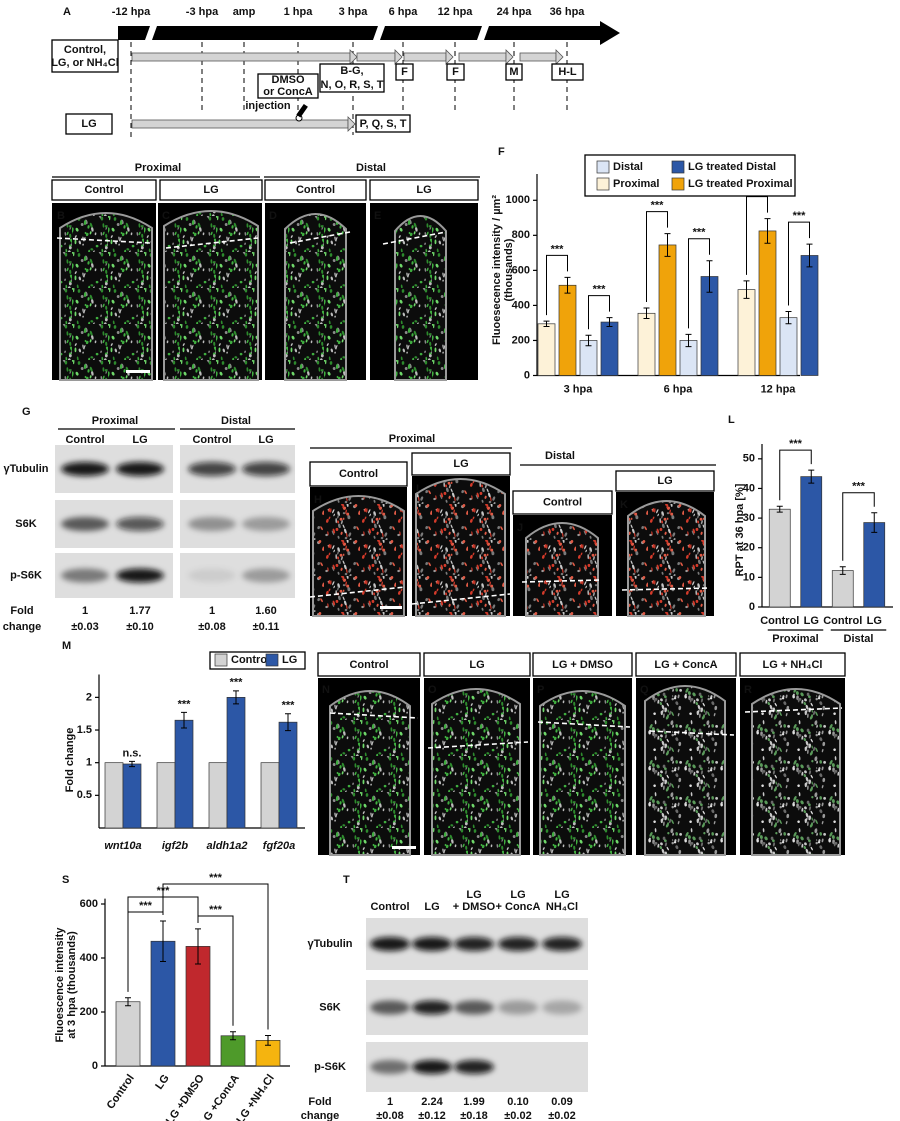  Describe the element at coordinates (273, 216) in the screenshot. I see `panel-letter: D` at that location.